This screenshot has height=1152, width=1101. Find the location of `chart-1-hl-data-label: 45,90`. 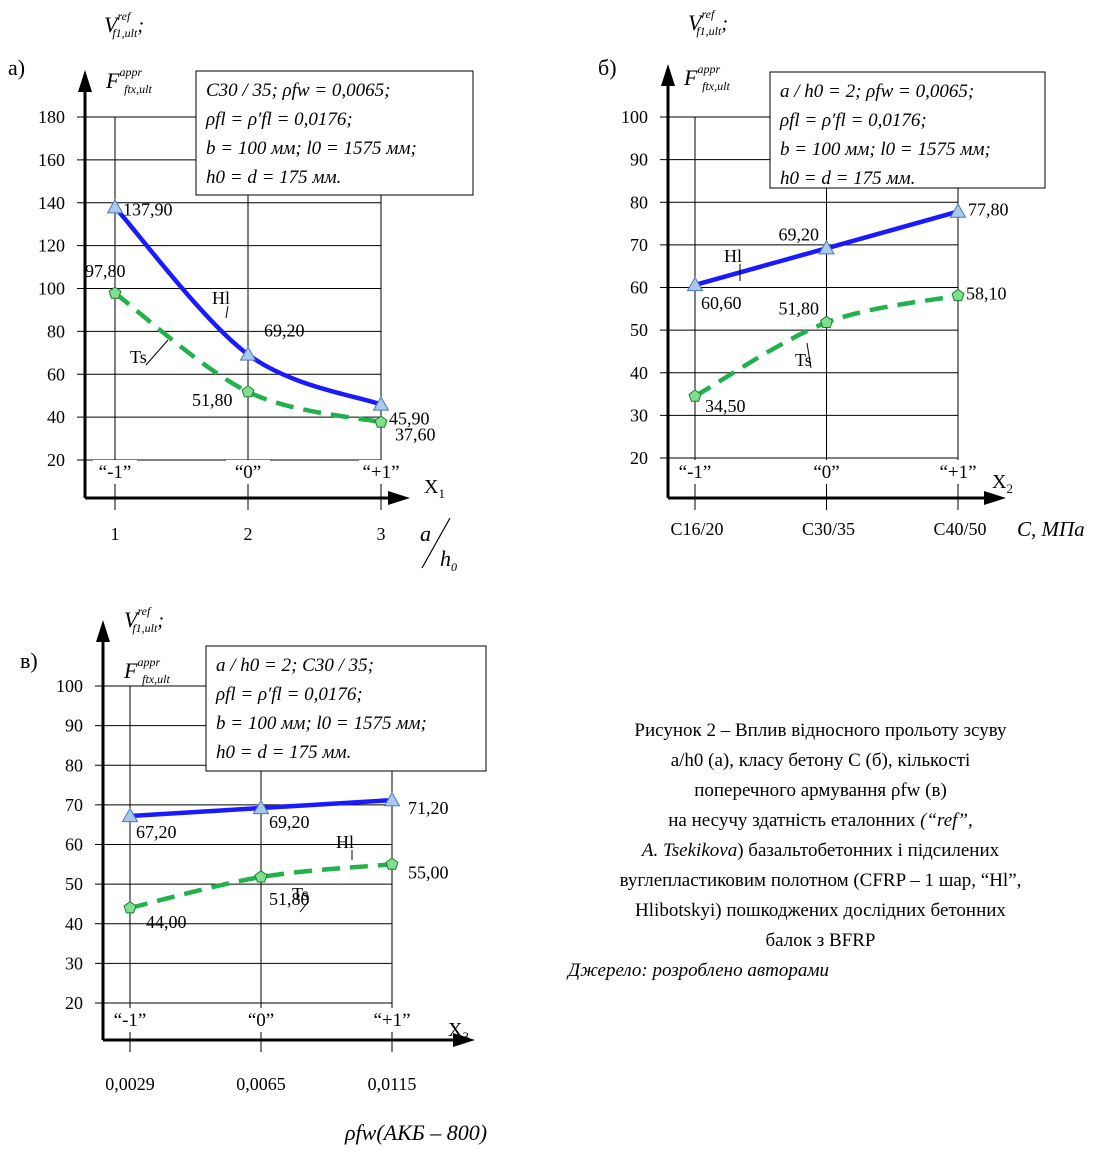

chart-1-hl-data-label: 45,90 is located at coordinates (409, 418).